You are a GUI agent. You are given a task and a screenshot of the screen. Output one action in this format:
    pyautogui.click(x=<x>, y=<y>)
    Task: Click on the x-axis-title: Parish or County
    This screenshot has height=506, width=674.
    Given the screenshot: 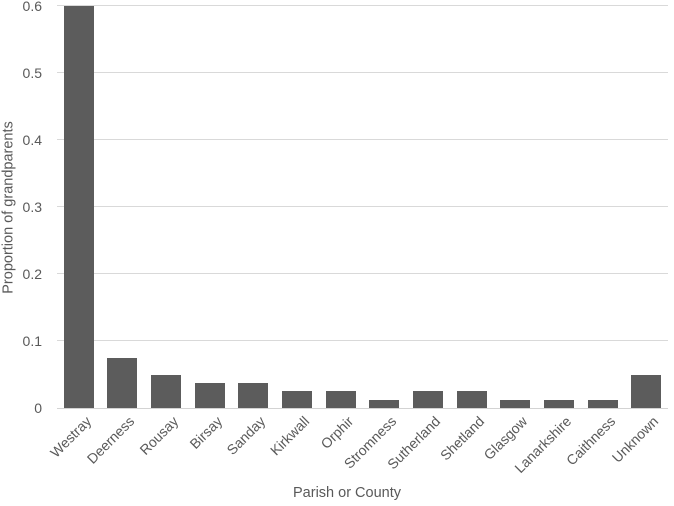 What is the action you would take?
    pyautogui.click(x=347, y=493)
    